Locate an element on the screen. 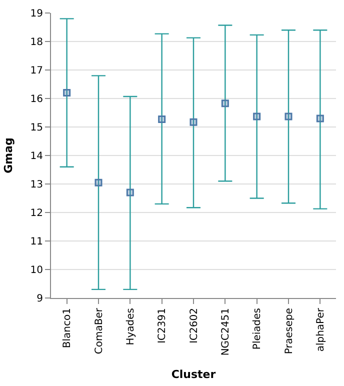  x-tick-label: alphaPer is located at coordinates (320, 329).